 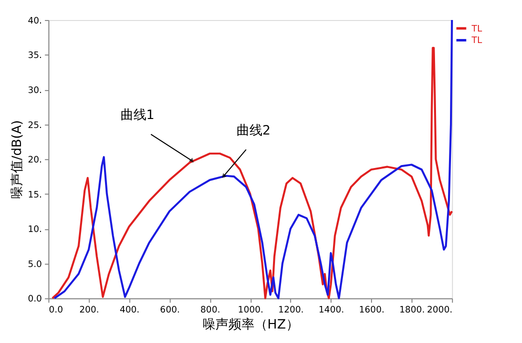 I want to click on y-tick-label: 20., so click(x=35, y=161).